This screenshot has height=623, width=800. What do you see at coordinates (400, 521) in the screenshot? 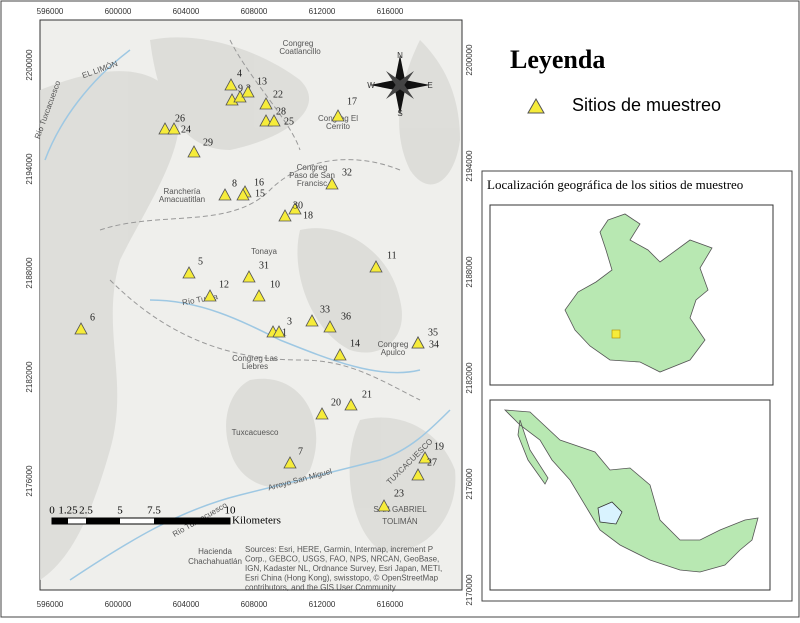
I see `place-label: TOLIMÁN` at bounding box center [400, 521].